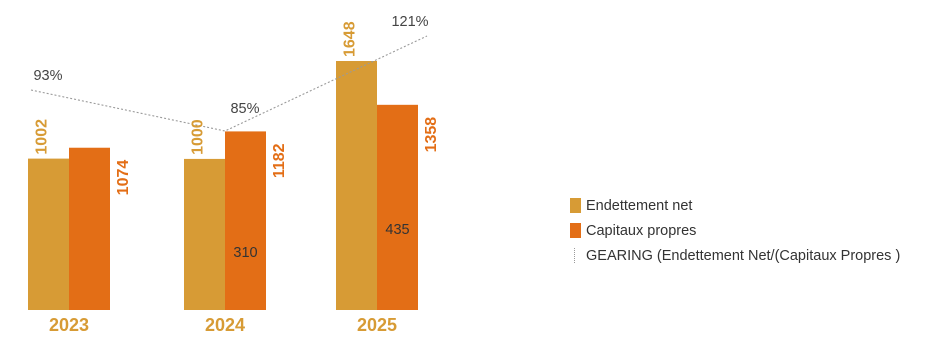 This screenshot has height=338, width=942. What do you see at coordinates (431, 135) in the screenshot?
I see `value-label-capitaux-propres-2025: 1358` at bounding box center [431, 135].